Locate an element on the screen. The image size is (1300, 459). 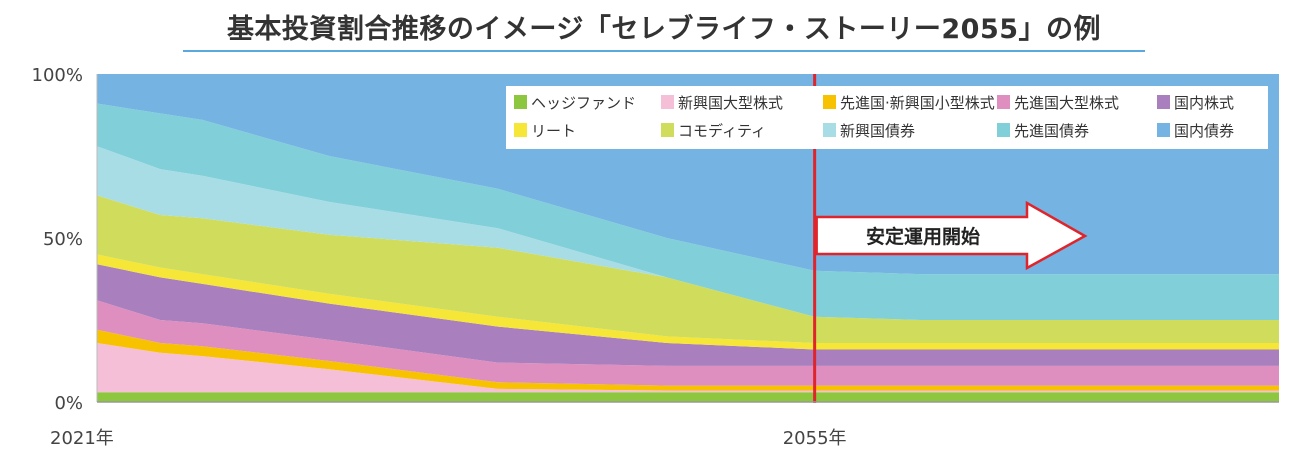
y-tick-label: 100% is located at coordinates (57, 75).